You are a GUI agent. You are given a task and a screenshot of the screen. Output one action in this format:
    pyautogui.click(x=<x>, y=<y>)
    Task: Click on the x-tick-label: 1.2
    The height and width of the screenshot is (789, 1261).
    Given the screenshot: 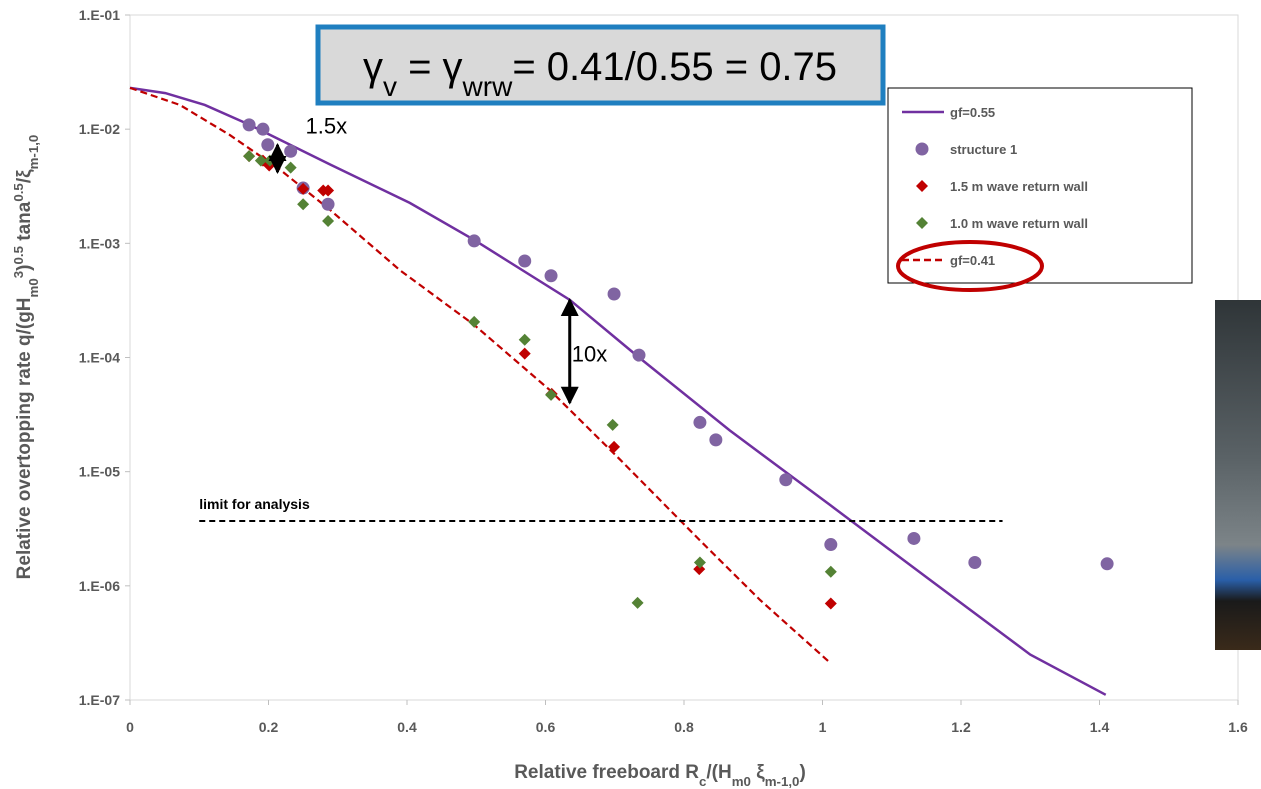 What is the action you would take?
    pyautogui.click(x=961, y=727)
    